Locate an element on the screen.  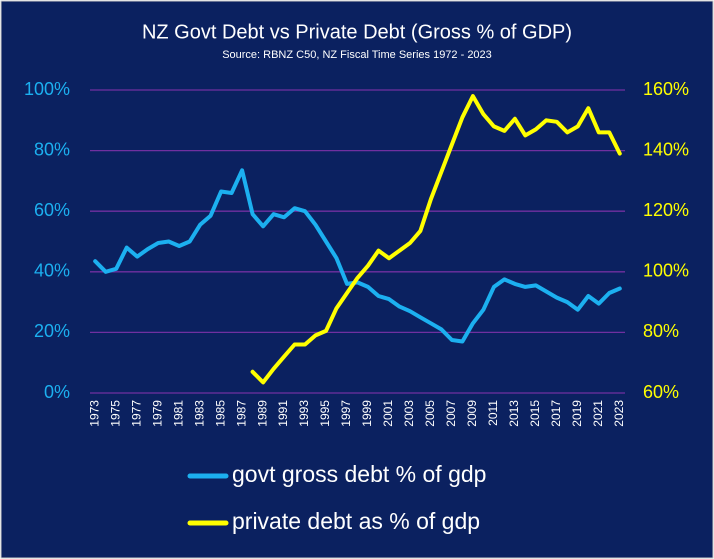
y2-tick-label: 140% is located at coordinates (666, 149).